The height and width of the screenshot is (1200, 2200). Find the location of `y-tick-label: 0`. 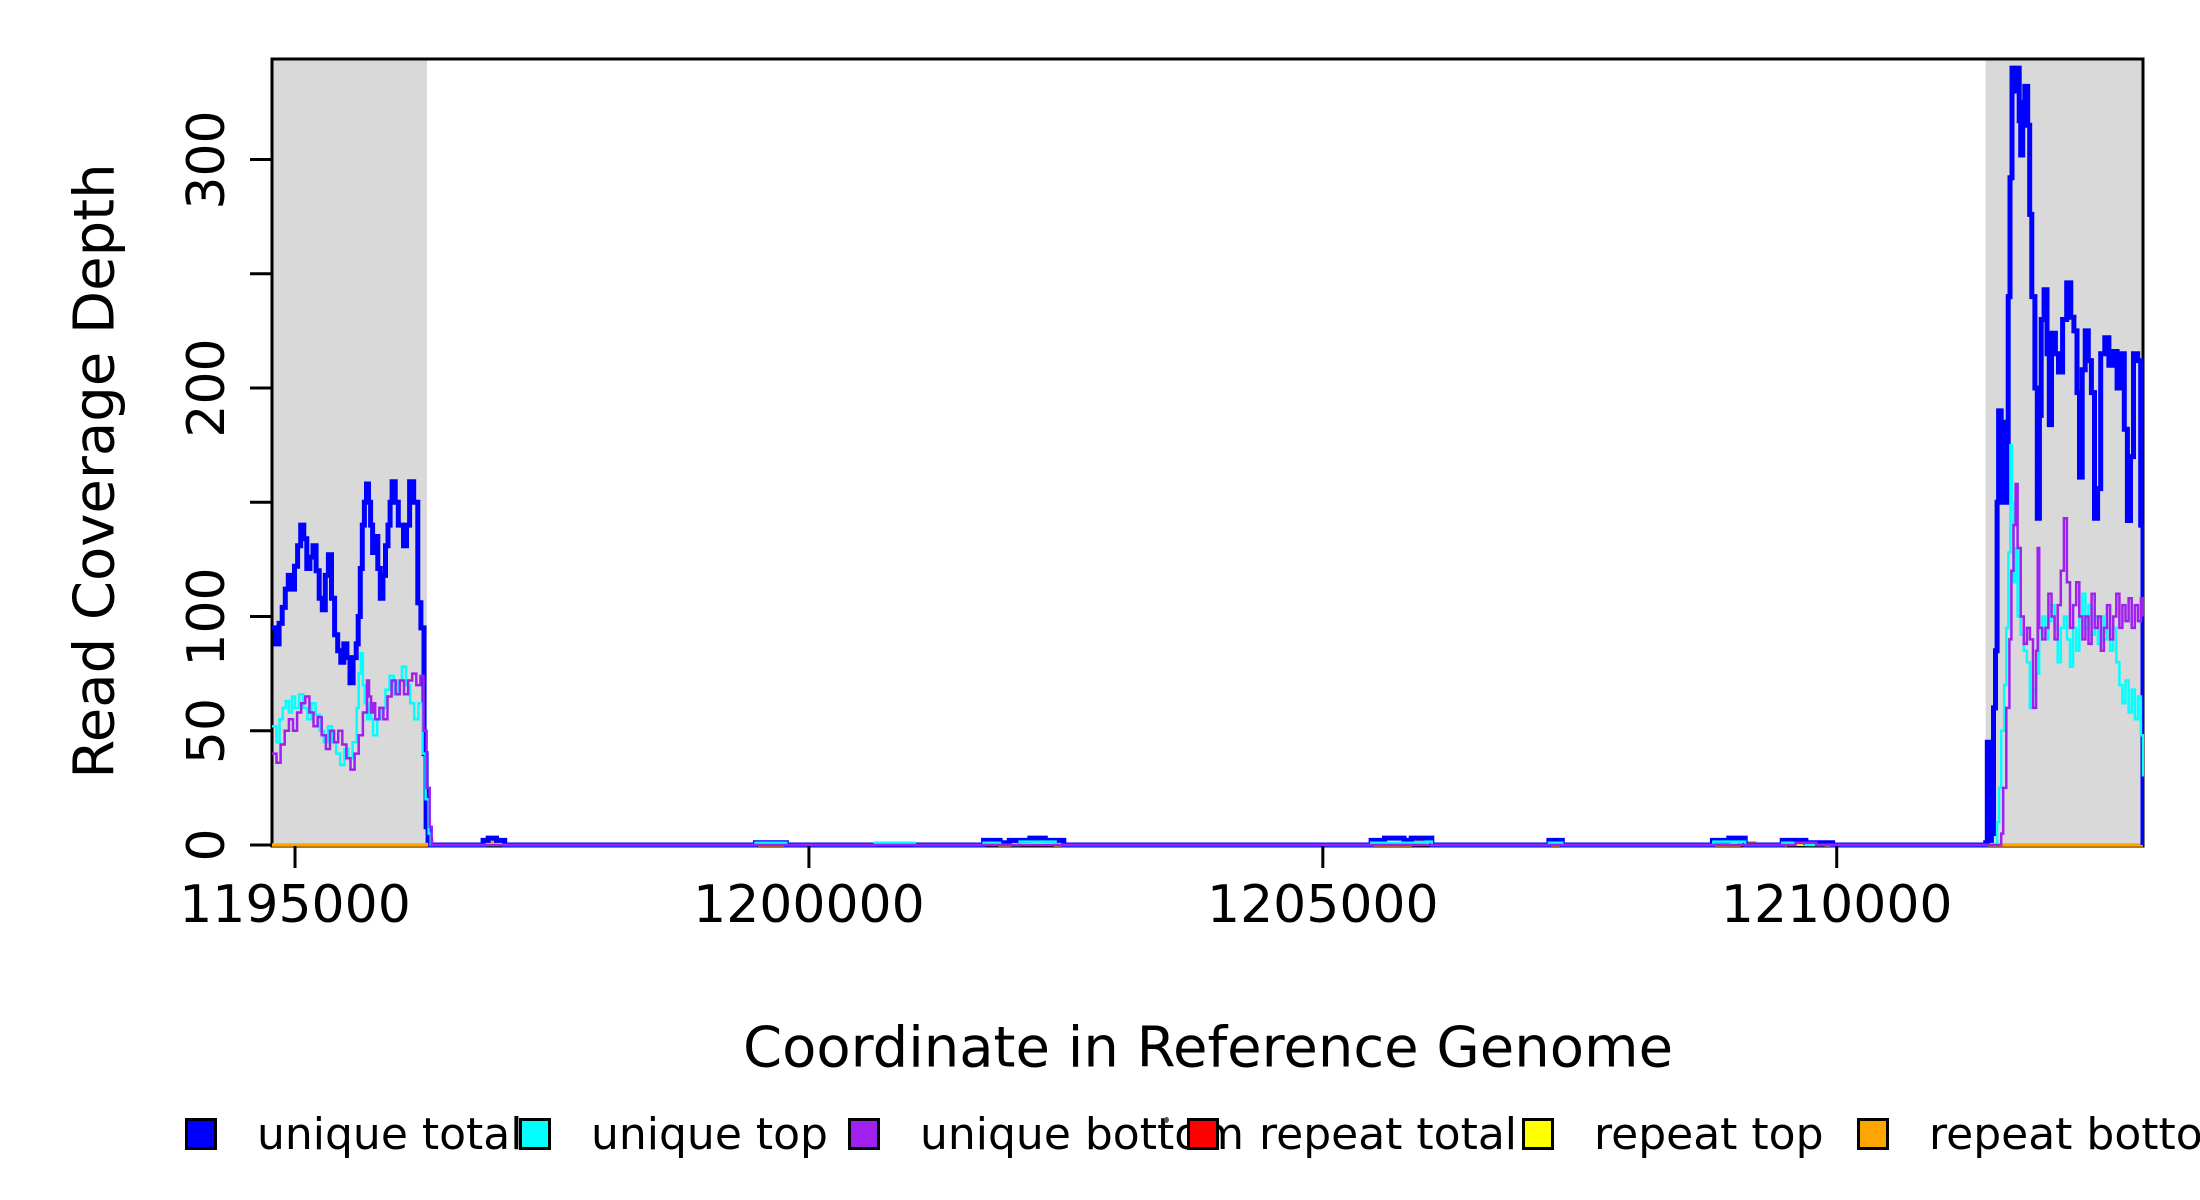

y-tick-label: 0 is located at coordinates (207, 845).